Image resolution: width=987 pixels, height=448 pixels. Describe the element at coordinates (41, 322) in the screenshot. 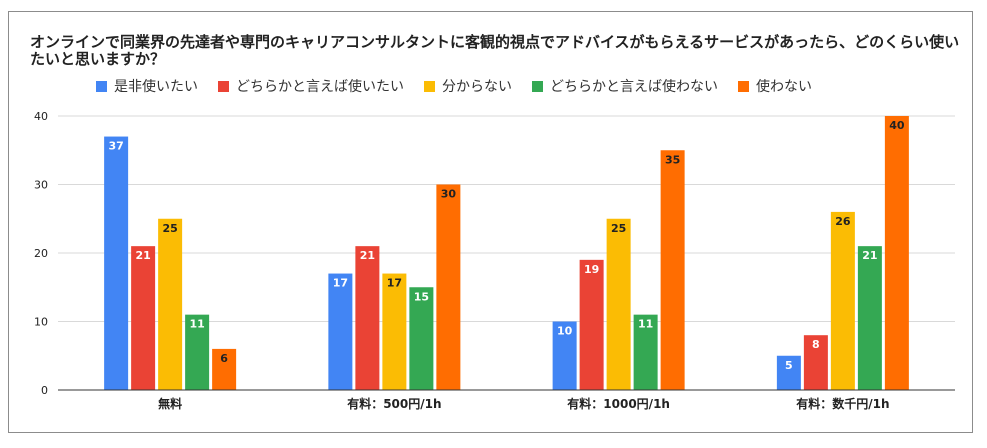

I see `y-tick-label: 10` at that location.